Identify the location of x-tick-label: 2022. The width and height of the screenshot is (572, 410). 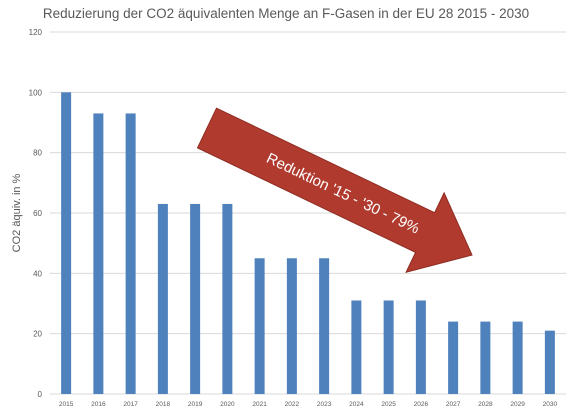
(292, 404).